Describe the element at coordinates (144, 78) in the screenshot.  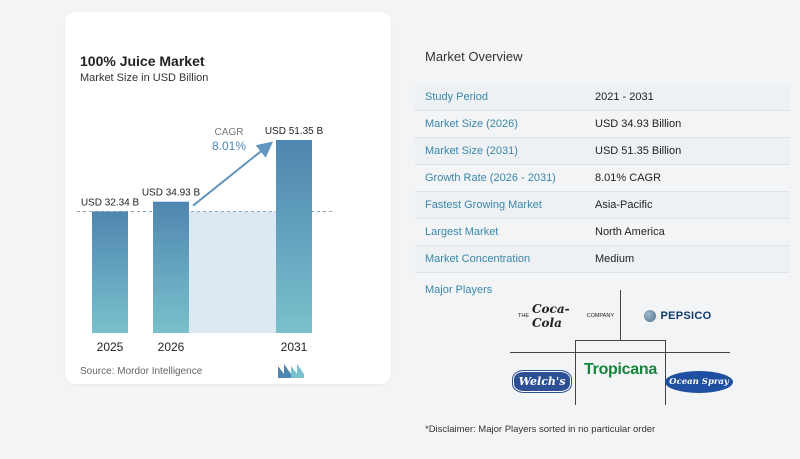
I see `chart-subtitle: Market Size in USD Billion` at that location.